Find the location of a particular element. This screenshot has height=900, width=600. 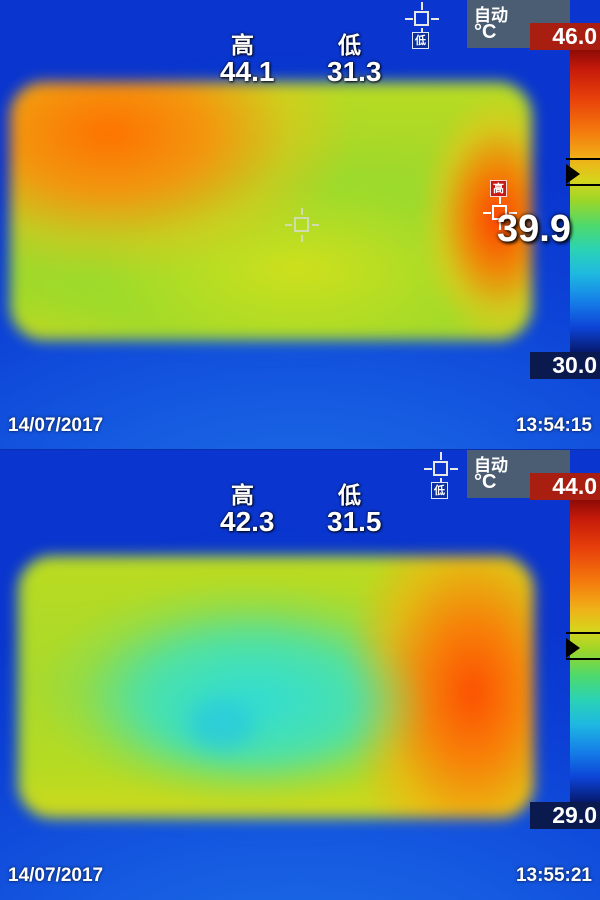

unit-label-2: °C is located at coordinates (485, 482).